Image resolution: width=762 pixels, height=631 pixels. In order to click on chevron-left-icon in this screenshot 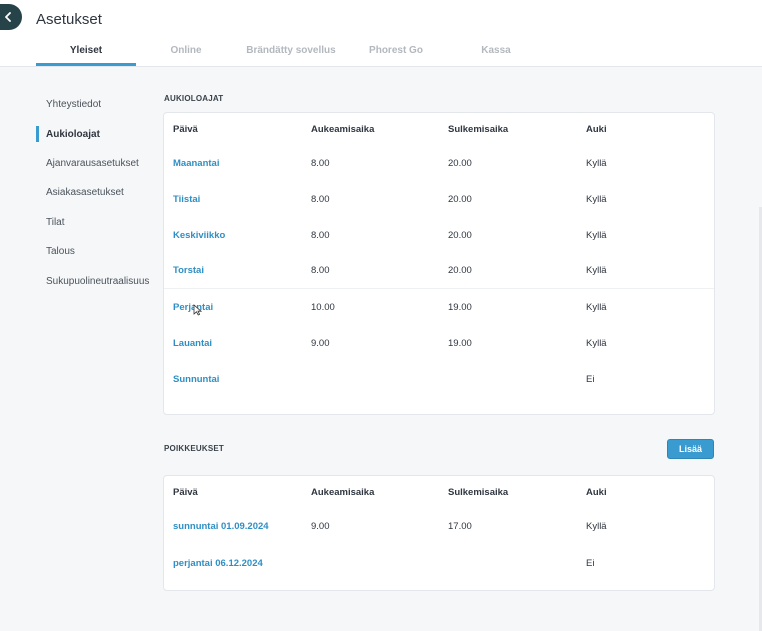, I will do `click(8, 17)`.